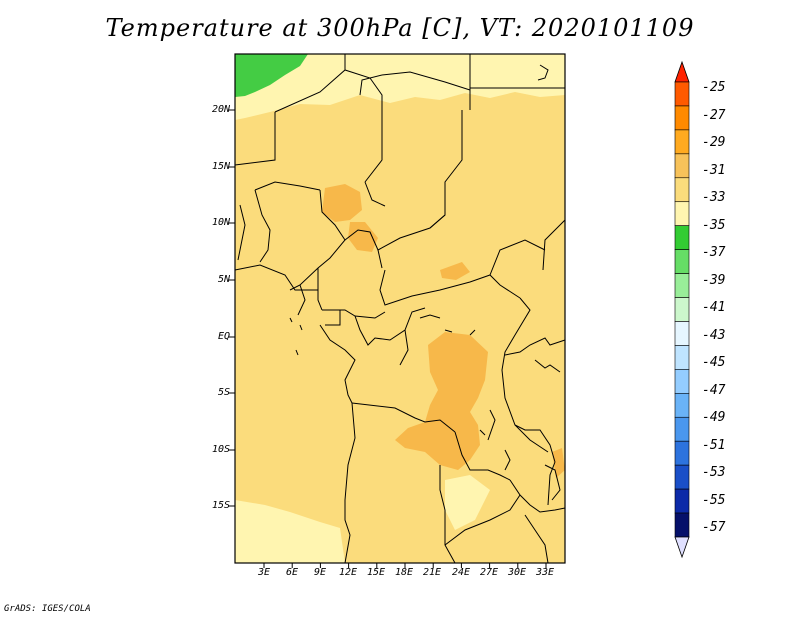 This screenshot has height=622, width=800. I want to click on colorbar-label: -45, so click(714, 362).